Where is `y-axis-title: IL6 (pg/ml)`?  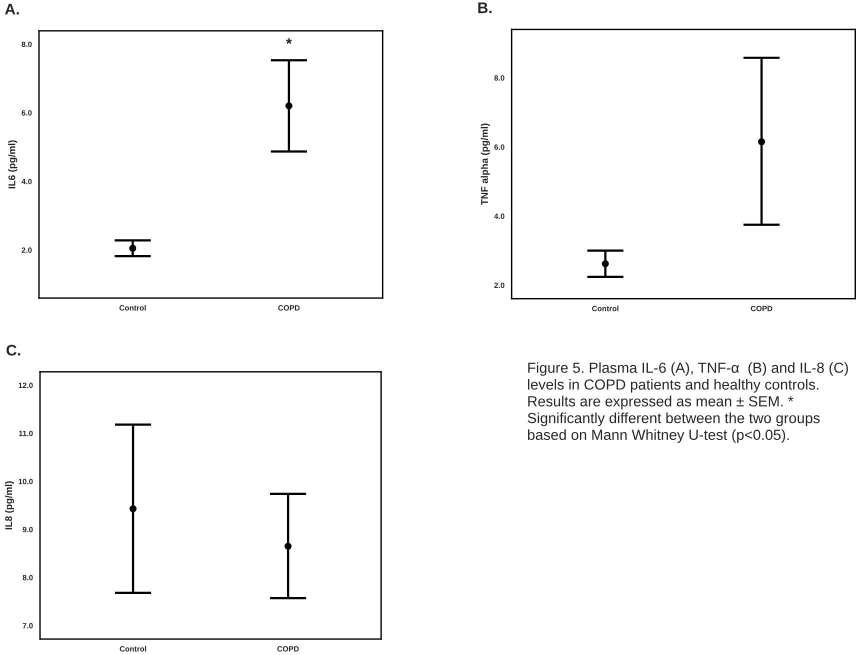
y-axis-title: IL6 (pg/ml) is located at coordinates (13, 164).